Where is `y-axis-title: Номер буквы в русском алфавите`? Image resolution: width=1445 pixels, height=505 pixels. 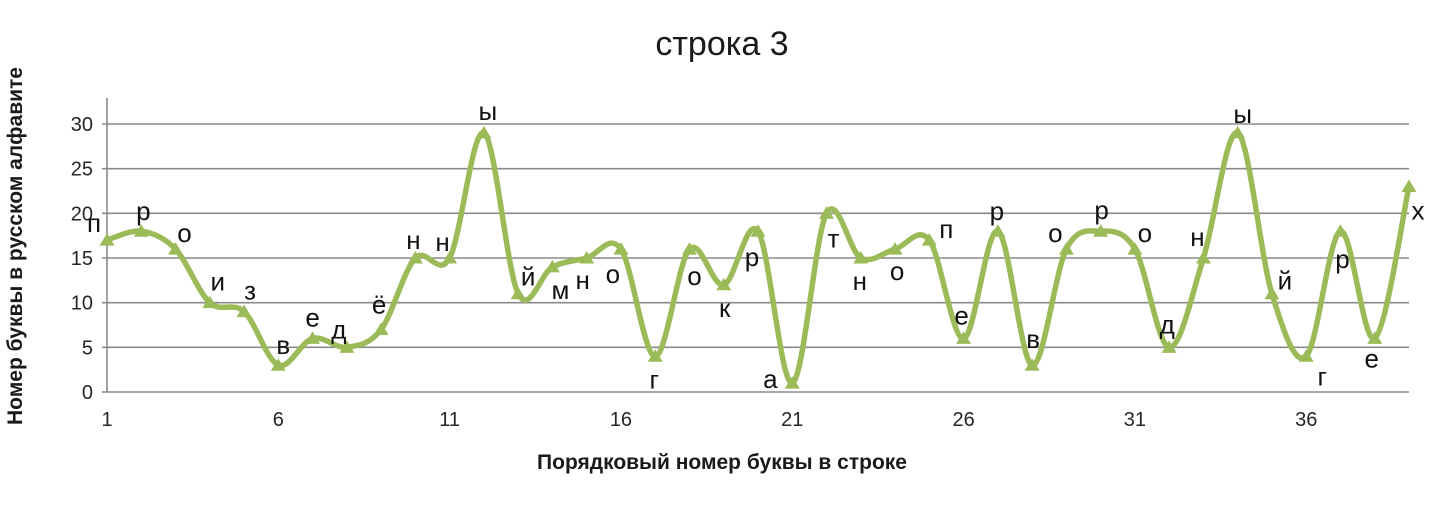
y-axis-title: Номер буквы в русском алфавите is located at coordinates (15, 246).